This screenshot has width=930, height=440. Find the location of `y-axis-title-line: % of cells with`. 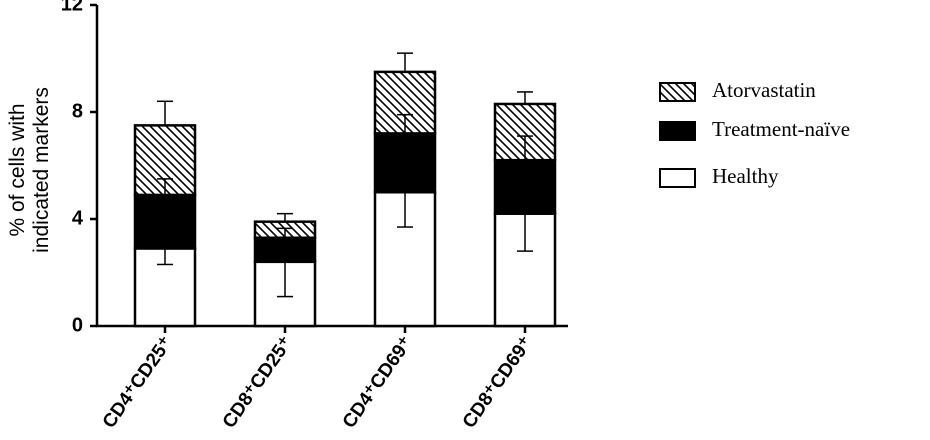

y-axis-title-line: % of cells with is located at coordinates (17, 169).